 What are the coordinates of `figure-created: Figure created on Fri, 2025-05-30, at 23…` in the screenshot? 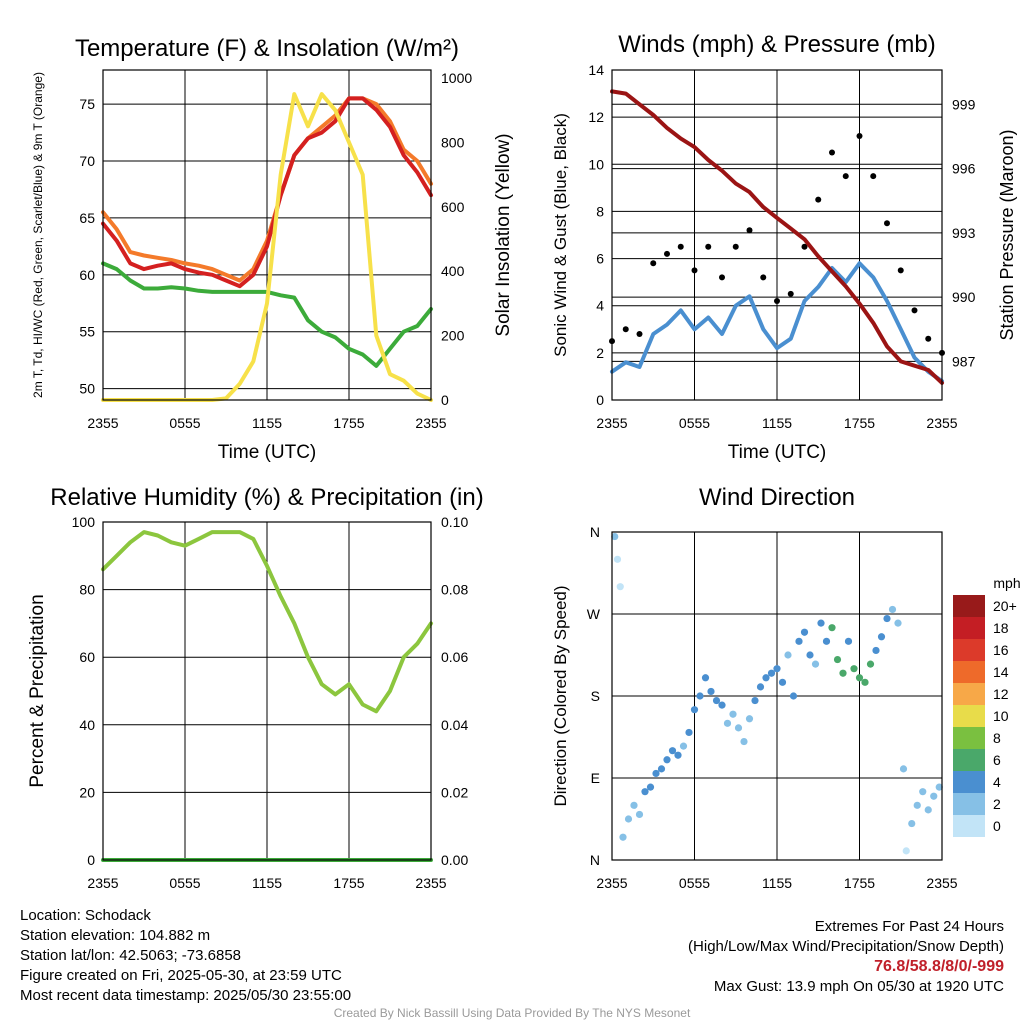 It's located at (181, 975).